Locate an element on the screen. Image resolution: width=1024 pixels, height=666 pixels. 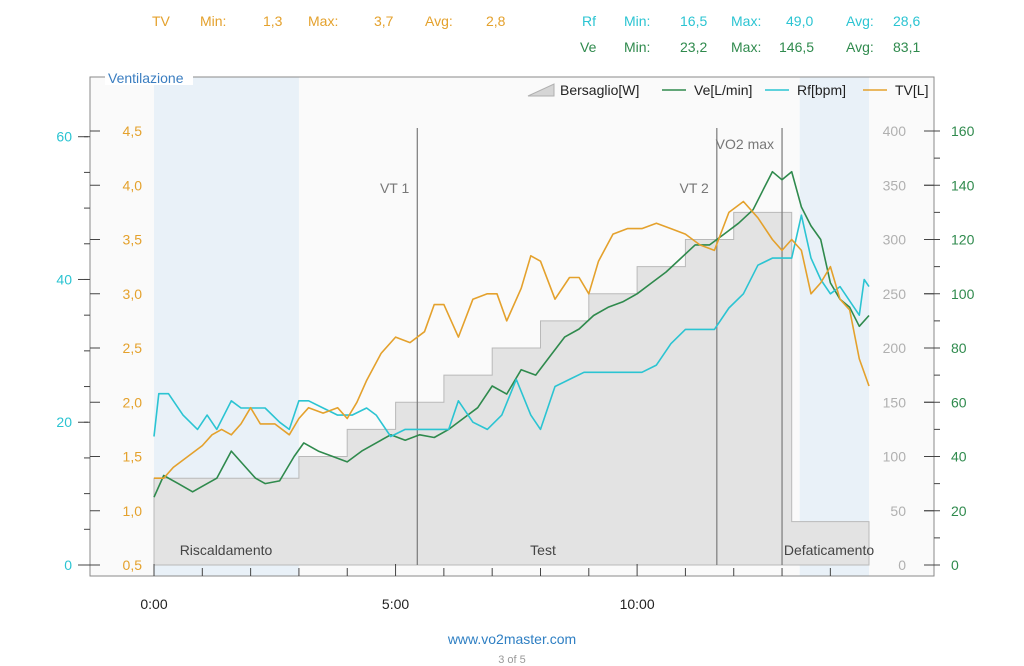
rf_left-tick-label-2: 40 is located at coordinates (64, 279).